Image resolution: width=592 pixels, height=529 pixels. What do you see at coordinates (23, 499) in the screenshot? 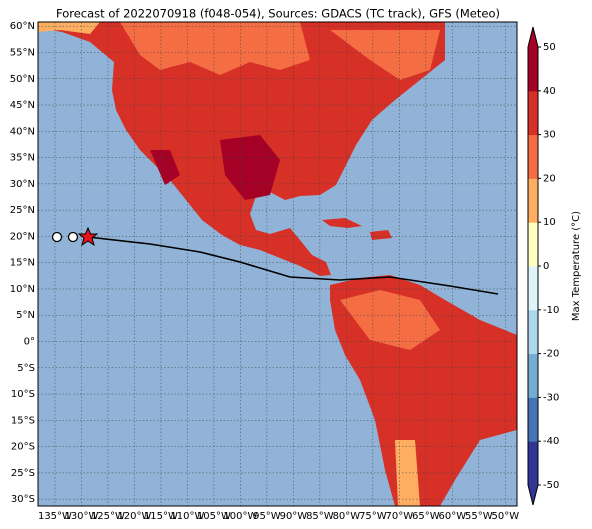
I see `y-tick-label: 30°S` at bounding box center [23, 499].